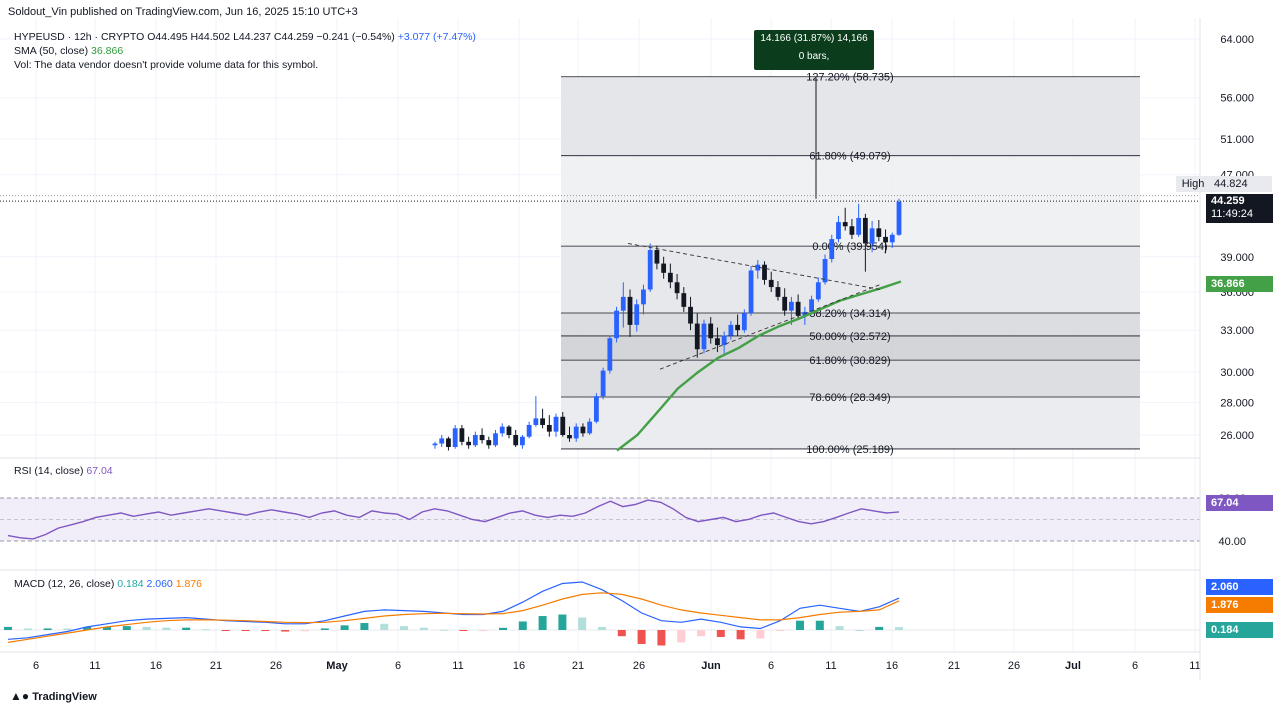 The width and height of the screenshot is (1280, 711). I want to click on fib-label: 78.60% (28.349), so click(849, 398).